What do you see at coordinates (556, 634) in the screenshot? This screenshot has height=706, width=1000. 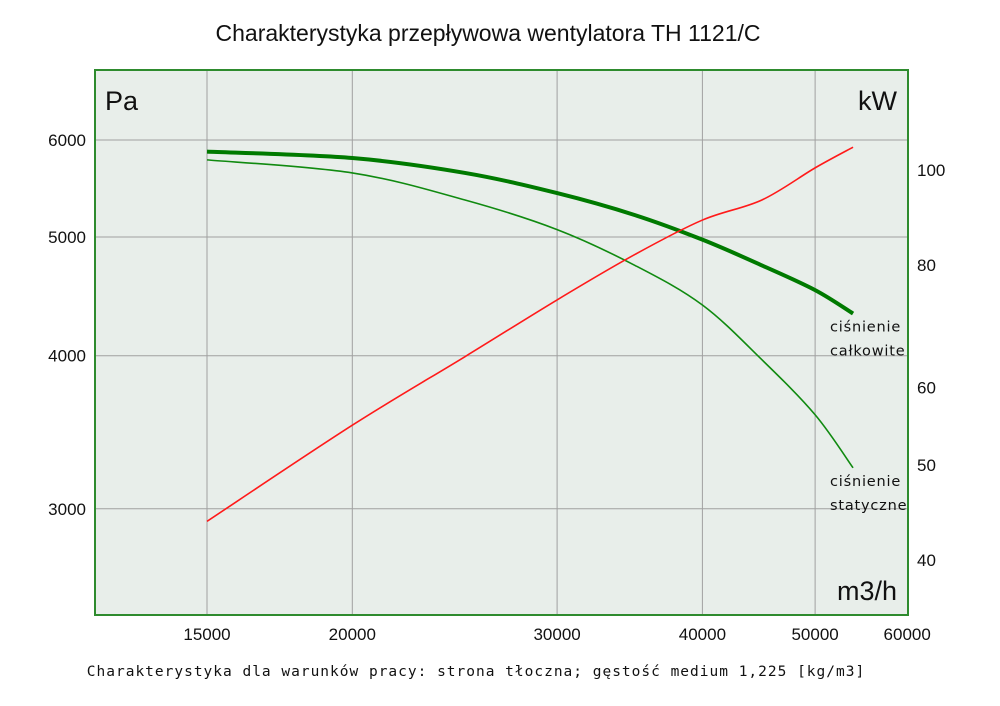 I see `x-tick-label: 30000` at bounding box center [556, 634].